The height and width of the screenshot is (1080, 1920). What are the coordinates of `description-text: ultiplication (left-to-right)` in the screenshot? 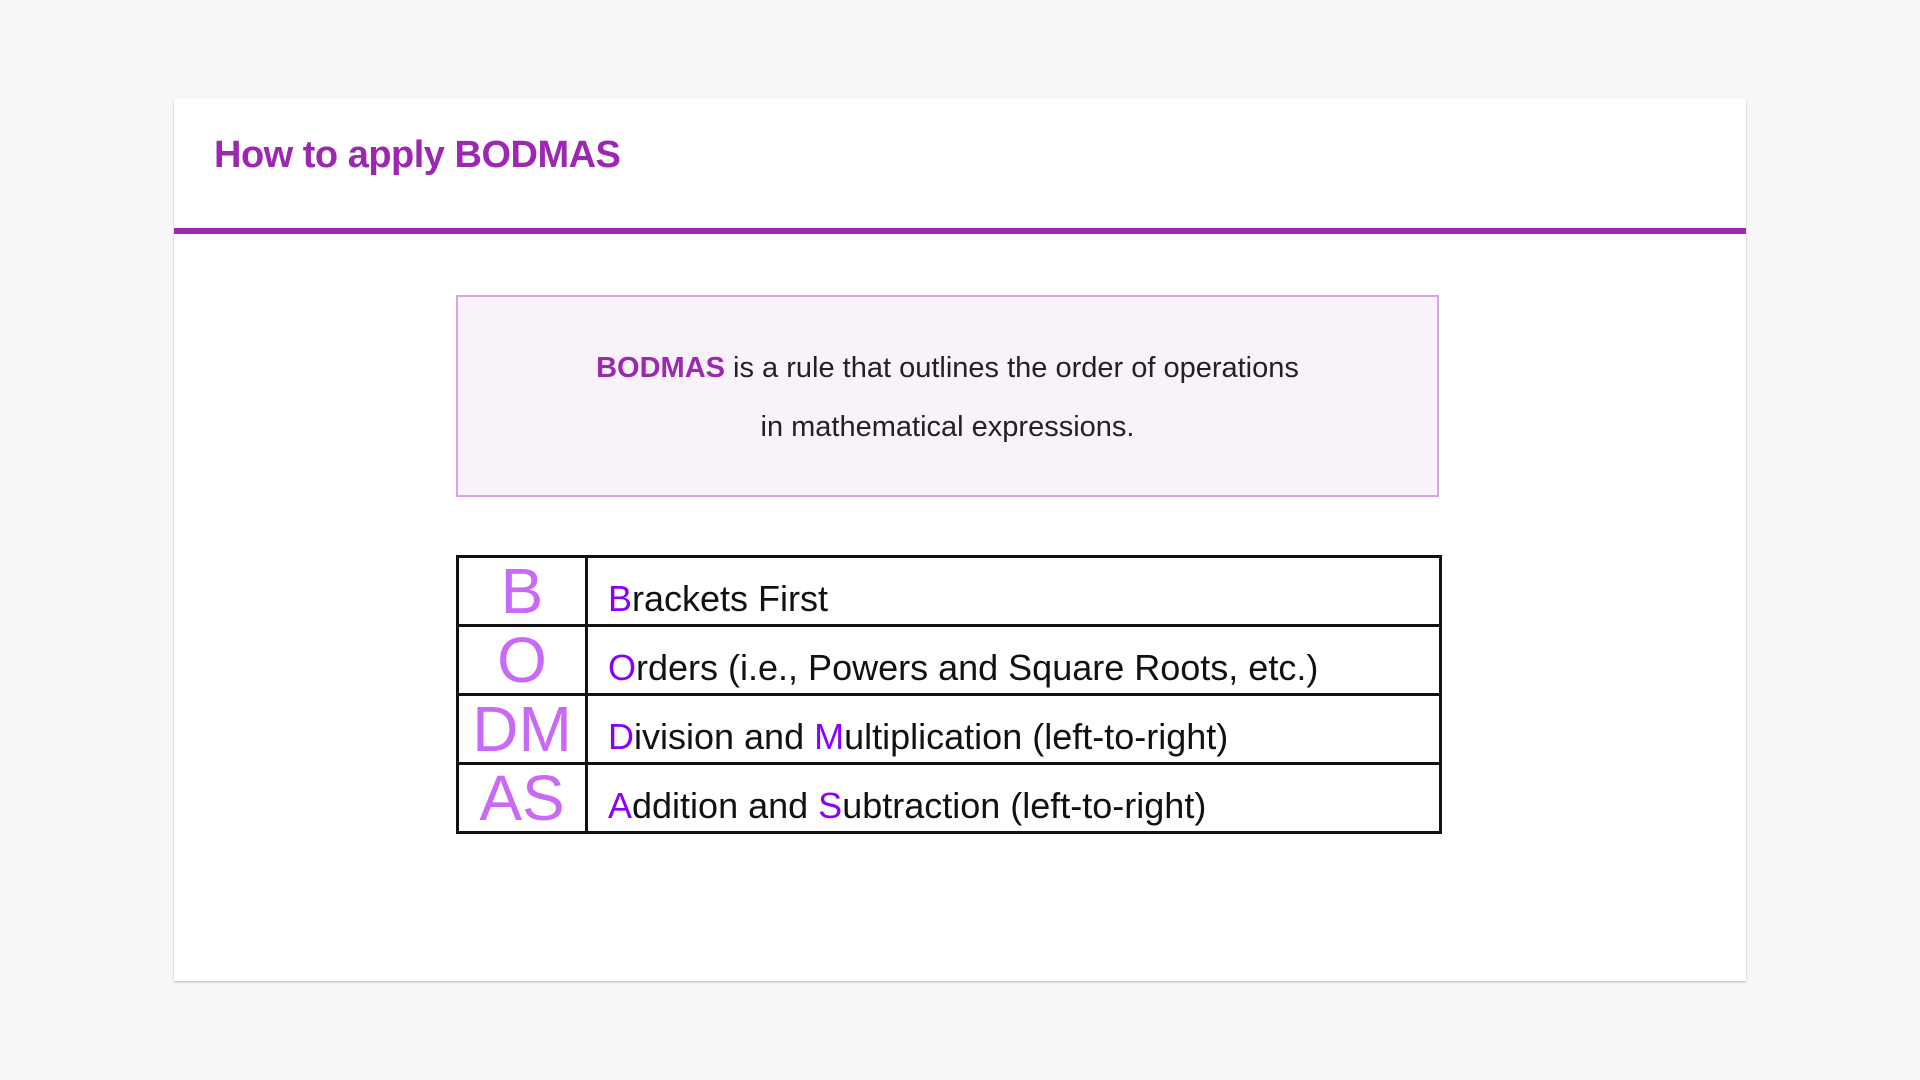 It's located at (1036, 736).